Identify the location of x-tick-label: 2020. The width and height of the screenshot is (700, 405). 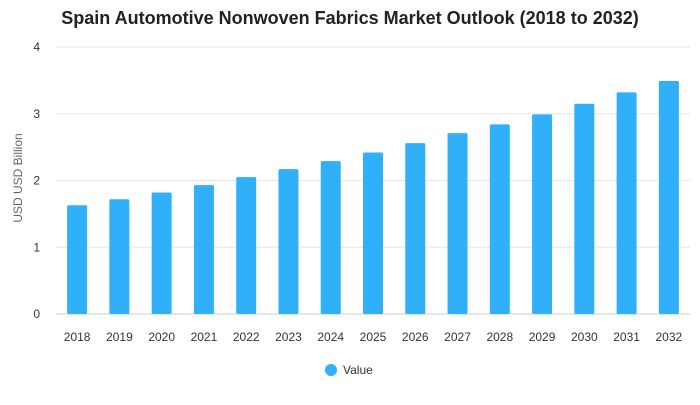
(161, 337).